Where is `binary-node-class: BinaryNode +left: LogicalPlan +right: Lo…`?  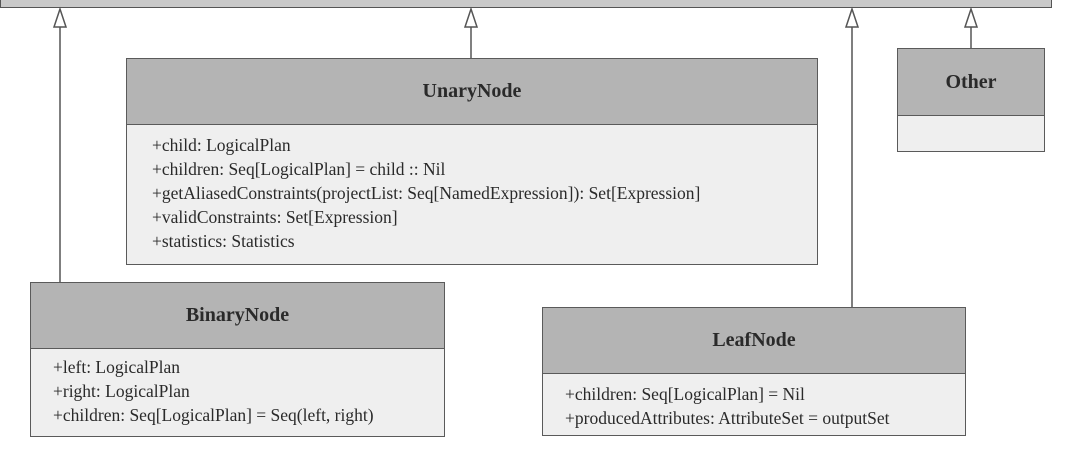
binary-node-class: BinaryNode +left: LogicalPlan +right: Lo… is located at coordinates (237, 359).